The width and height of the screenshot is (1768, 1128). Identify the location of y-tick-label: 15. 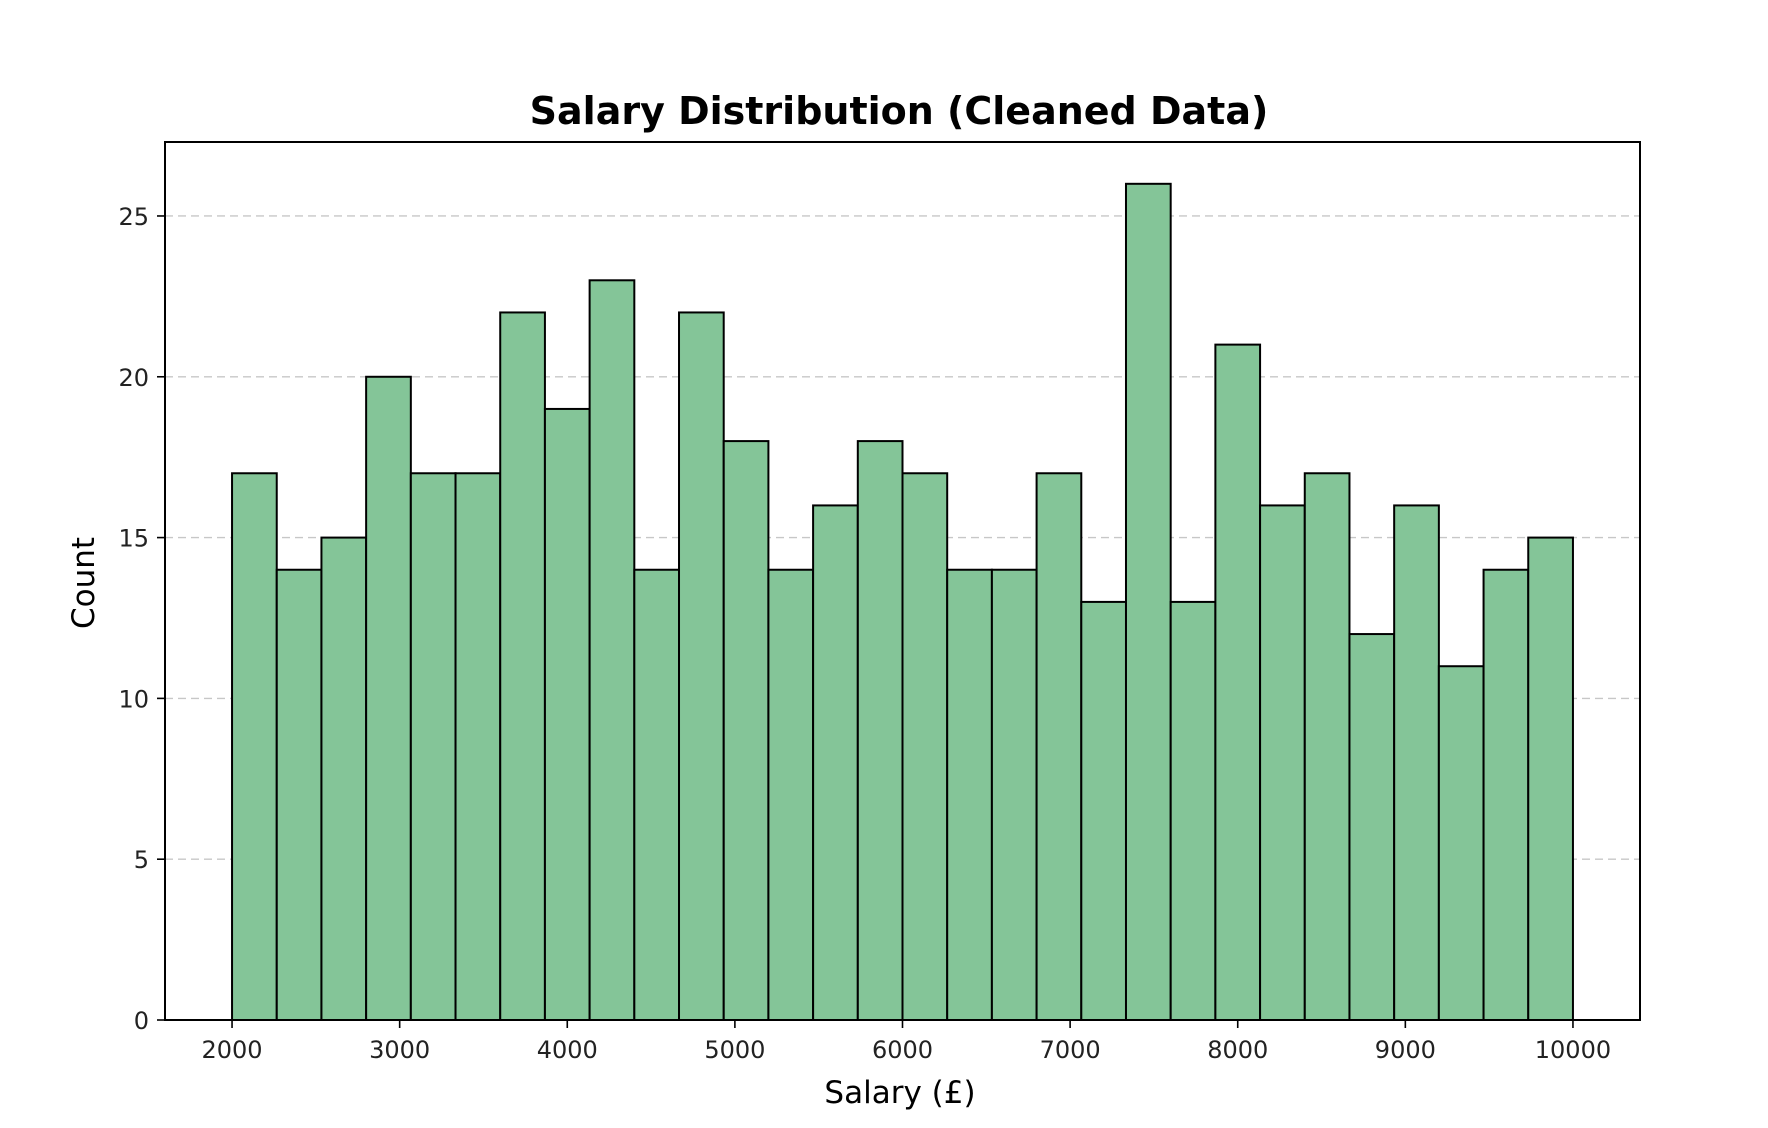
(133, 539).